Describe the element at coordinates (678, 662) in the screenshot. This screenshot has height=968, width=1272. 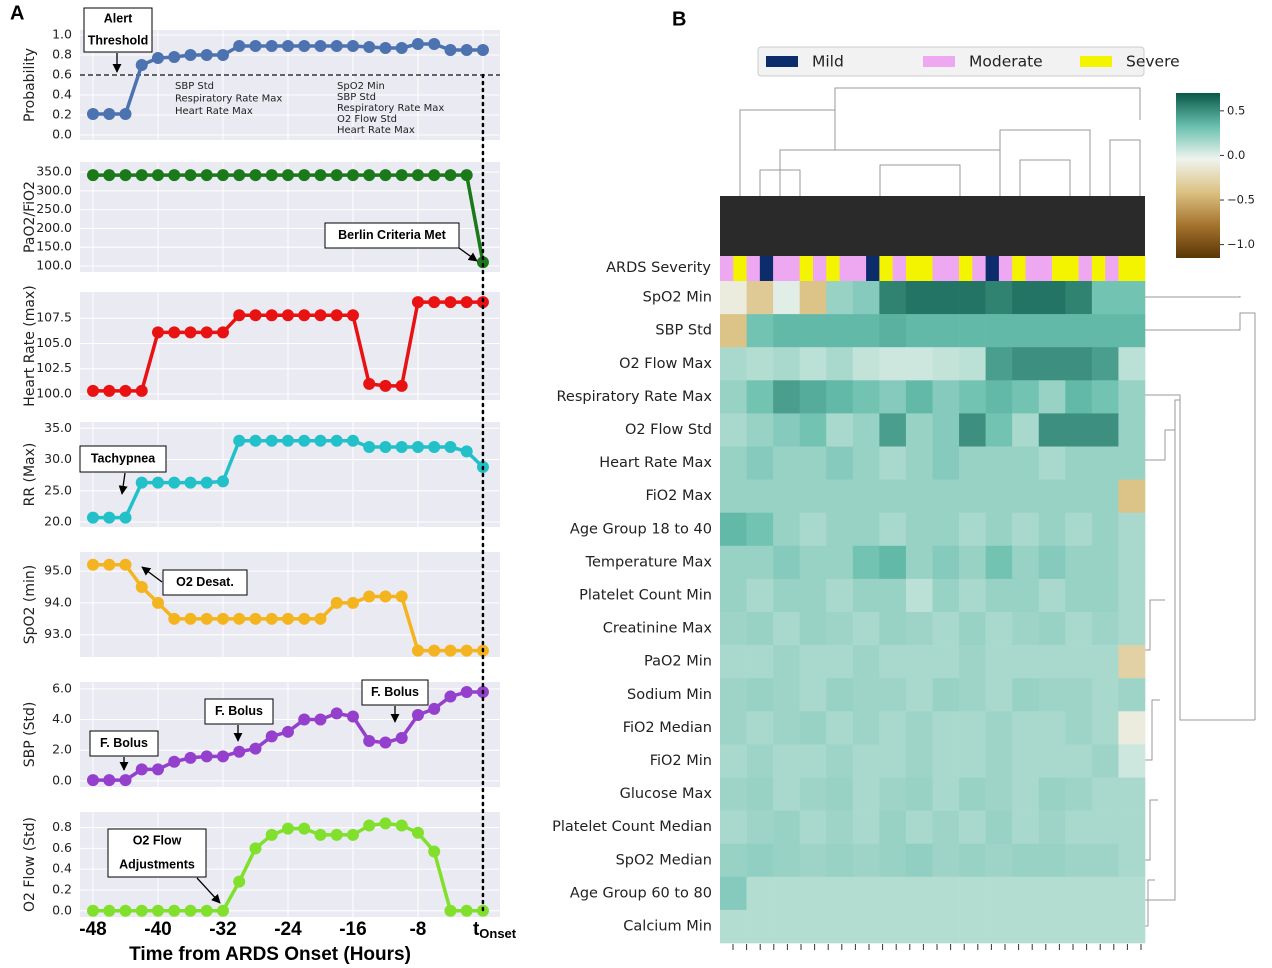
I see `row-label: PaO2 Min` at that location.